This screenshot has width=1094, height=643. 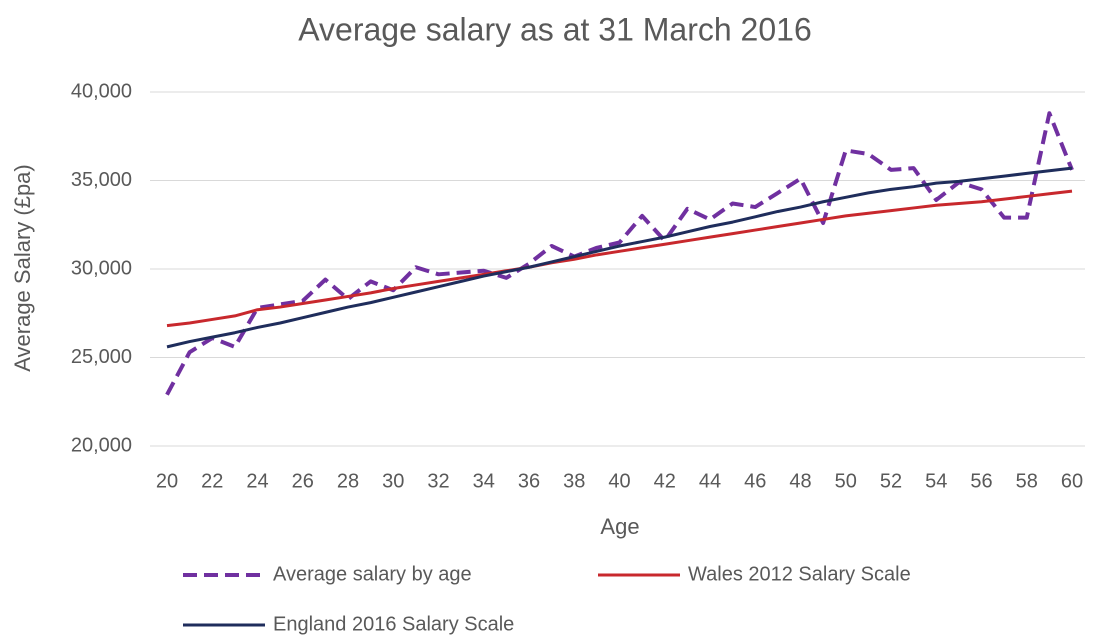 What do you see at coordinates (574, 481) in the screenshot?
I see `x-tick-label: 38` at bounding box center [574, 481].